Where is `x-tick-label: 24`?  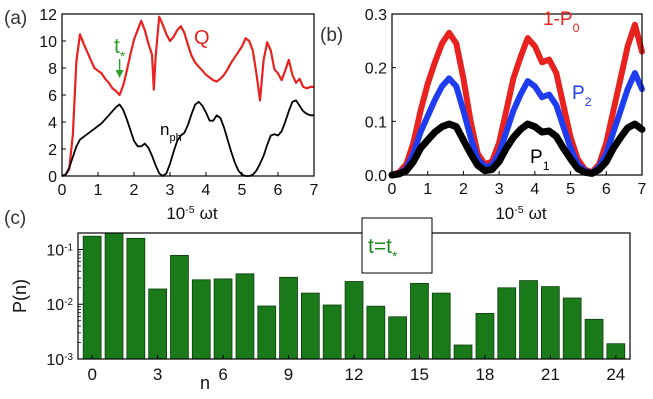 x-tick-label: 24 is located at coordinates (615, 374).